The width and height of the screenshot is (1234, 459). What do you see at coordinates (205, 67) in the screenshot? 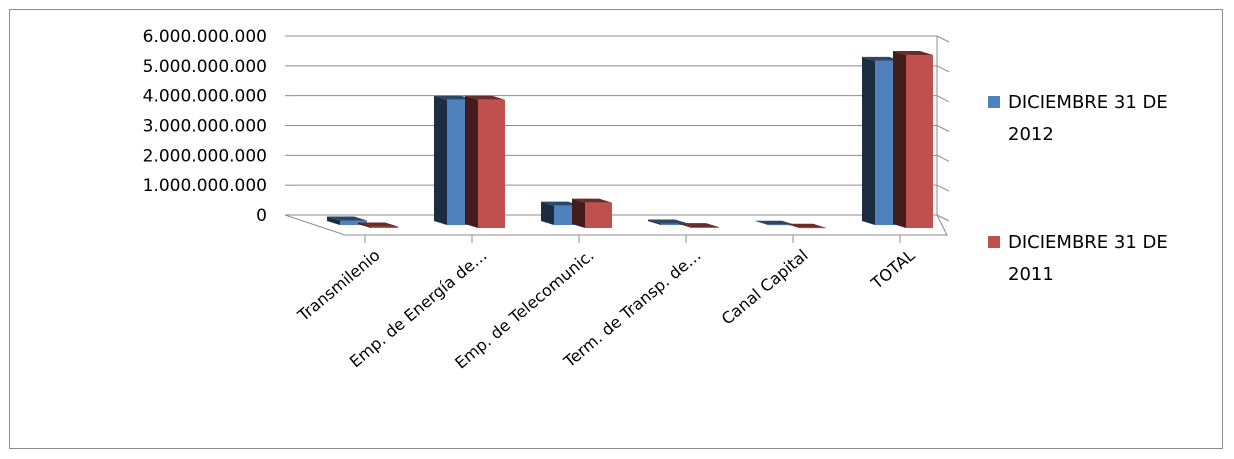
I see `y-tick-label: 5.000.000.000` at bounding box center [205, 67].